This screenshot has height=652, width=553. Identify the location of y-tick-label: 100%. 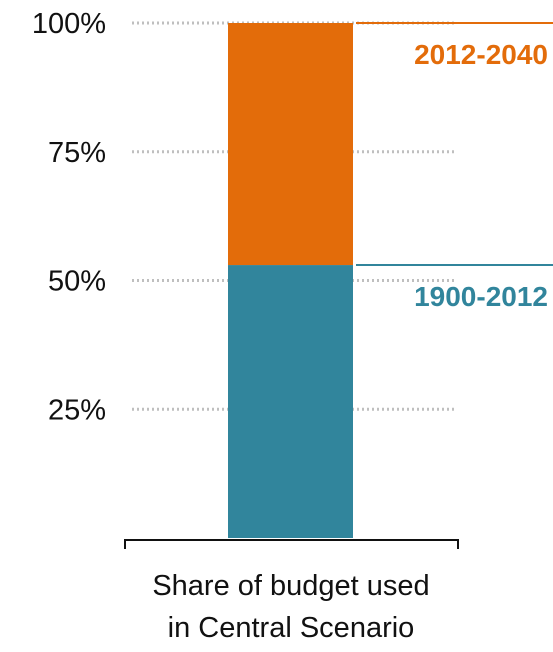
(69, 24).